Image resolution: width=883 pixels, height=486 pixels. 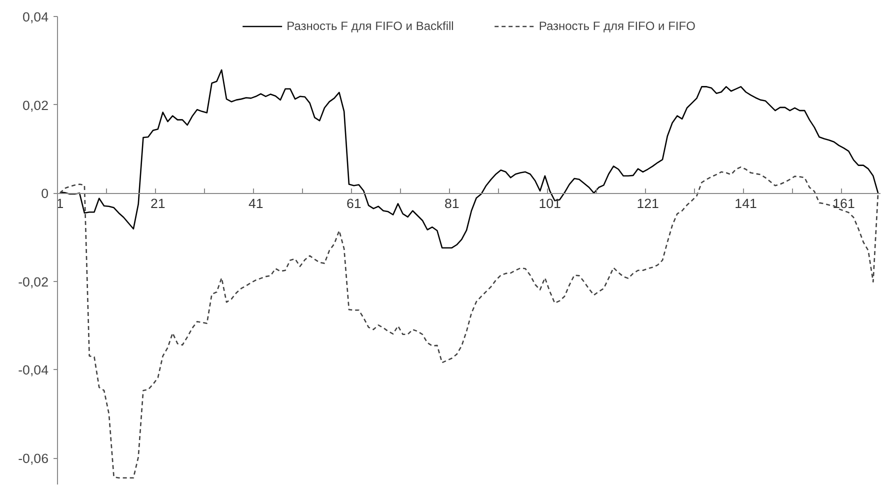 What do you see at coordinates (745, 204) in the screenshot?
I see `x-tick-label: 141` at bounding box center [745, 204].